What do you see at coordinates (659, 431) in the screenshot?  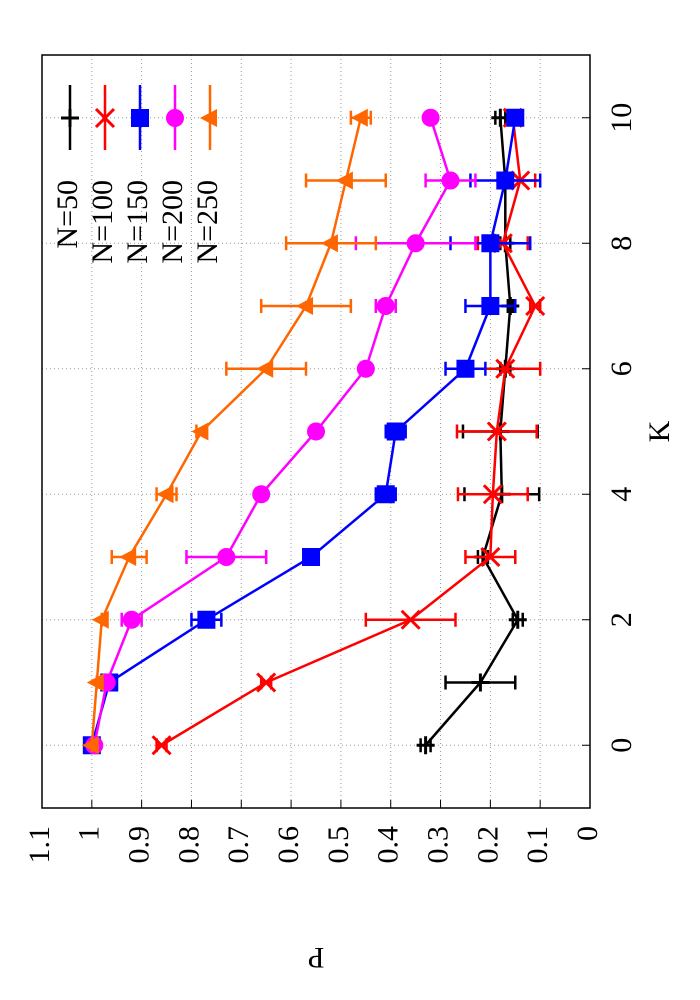 I see `x-axis-label: K` at bounding box center [659, 431].